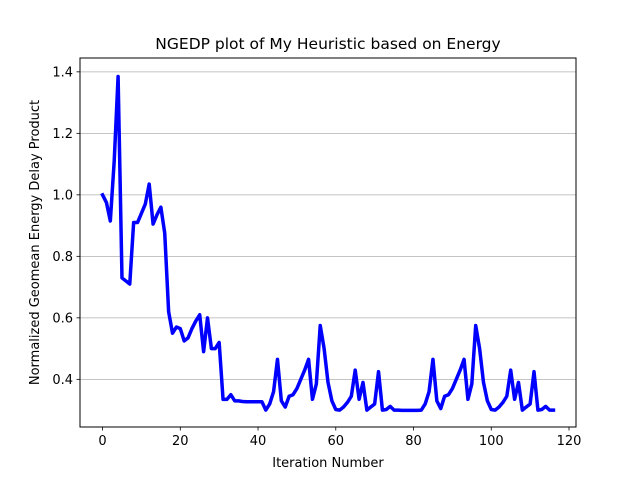 Image resolution: width=640 pixels, height=480 pixels. Describe the element at coordinates (258, 441) in the screenshot. I see `x-tick-label: 40` at that location.